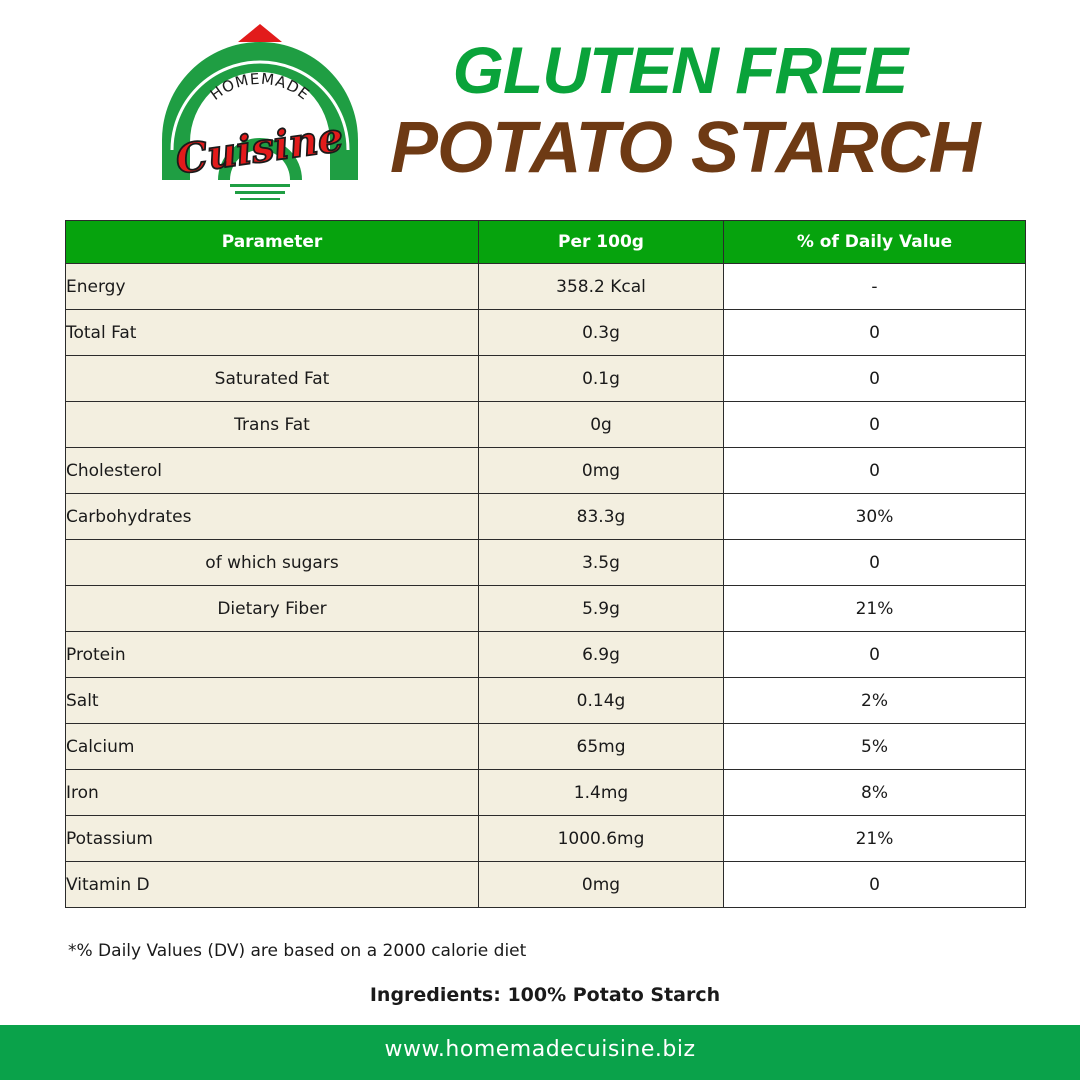 This screenshot has height=1080, width=1080. What do you see at coordinates (601, 746) in the screenshot?
I see `row-per-100g: 65mg` at bounding box center [601, 746].